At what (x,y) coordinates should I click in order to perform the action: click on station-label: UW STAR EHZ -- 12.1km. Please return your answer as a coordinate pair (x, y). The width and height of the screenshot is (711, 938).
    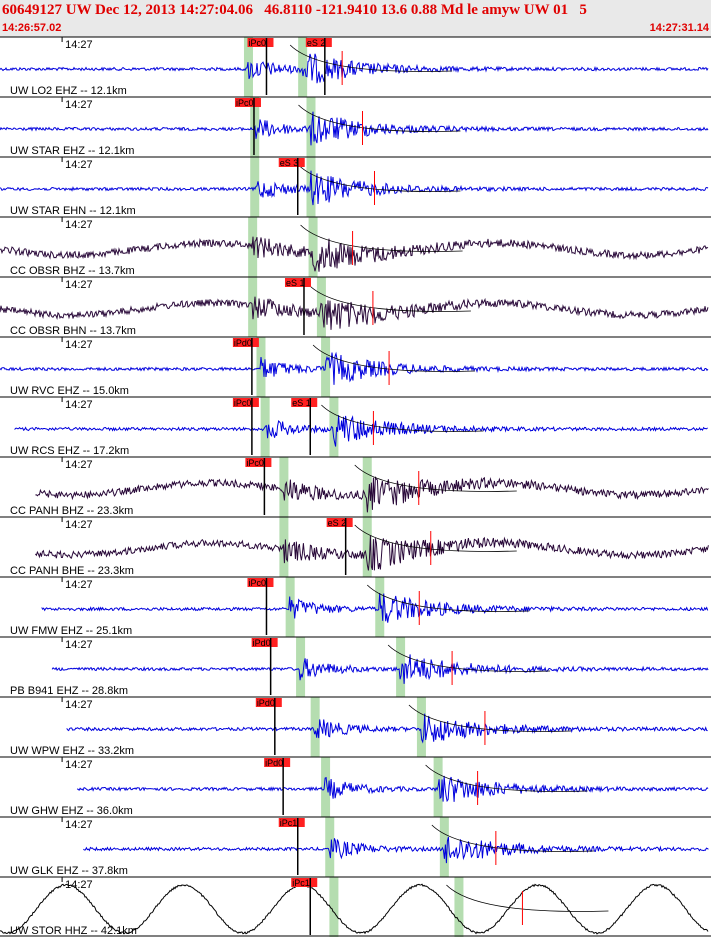
    Looking at the image, I should click on (72, 151).